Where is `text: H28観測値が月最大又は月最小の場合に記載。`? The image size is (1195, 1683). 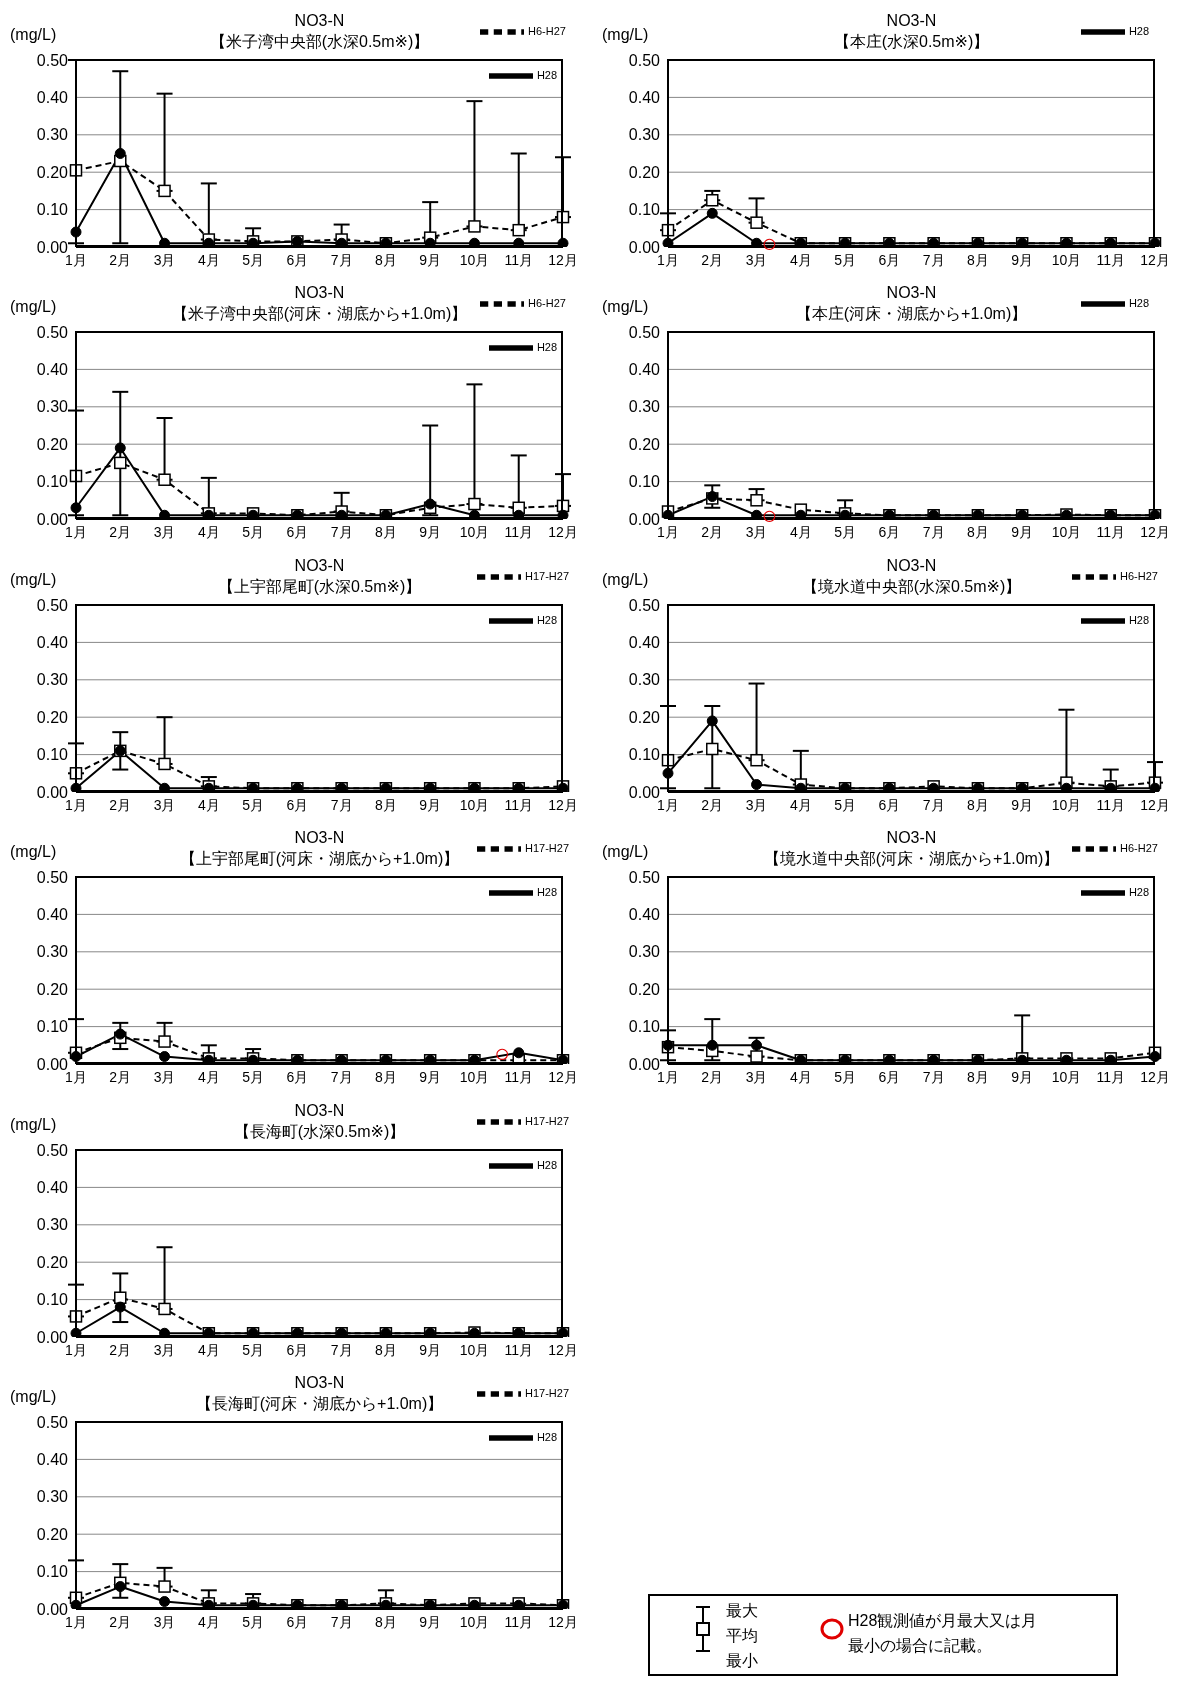
text: H28観測値が月最大又は月最小の場合に記載。 is located at coordinates (943, 1633).